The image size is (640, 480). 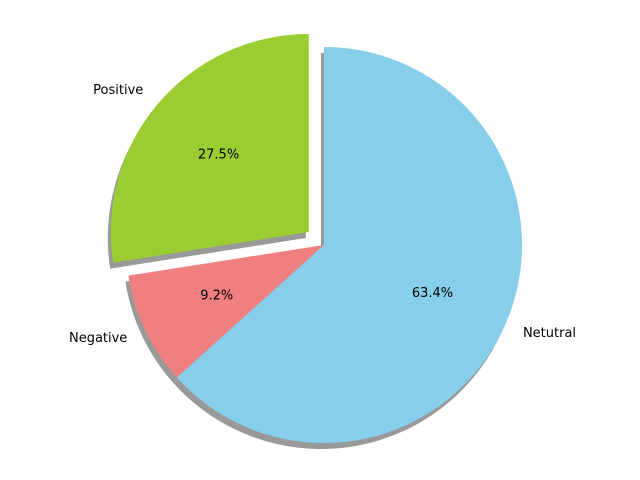 What do you see at coordinates (549, 333) in the screenshot?
I see `slice-label-netutral: Netutral` at bounding box center [549, 333].